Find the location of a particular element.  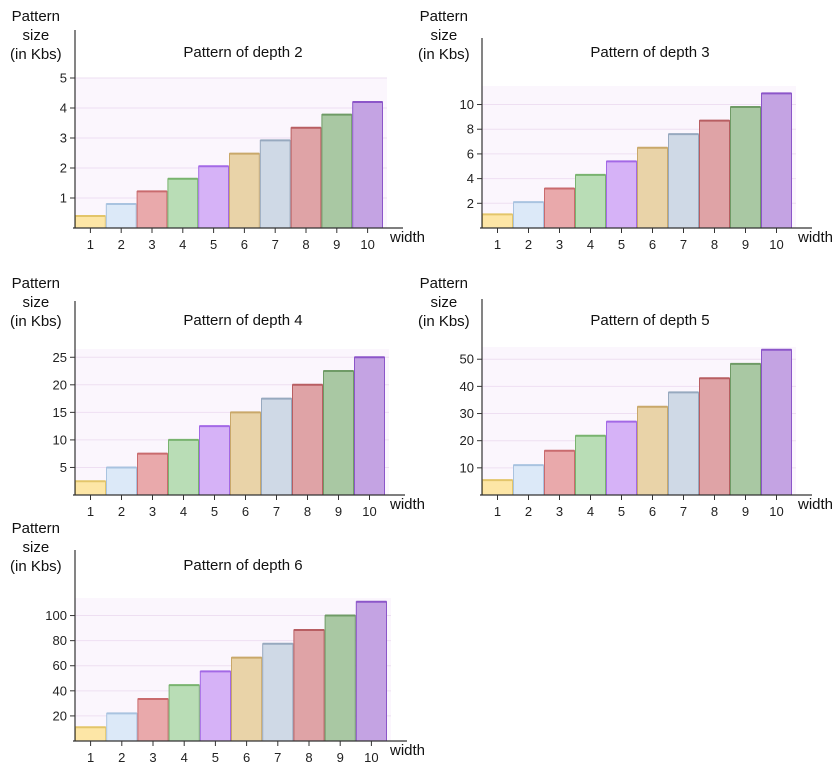

chart-depth-2: 1 2 3 4 5 1 2 3 4 5 6 7 8 9 10 is located at coordinates (231, 141).